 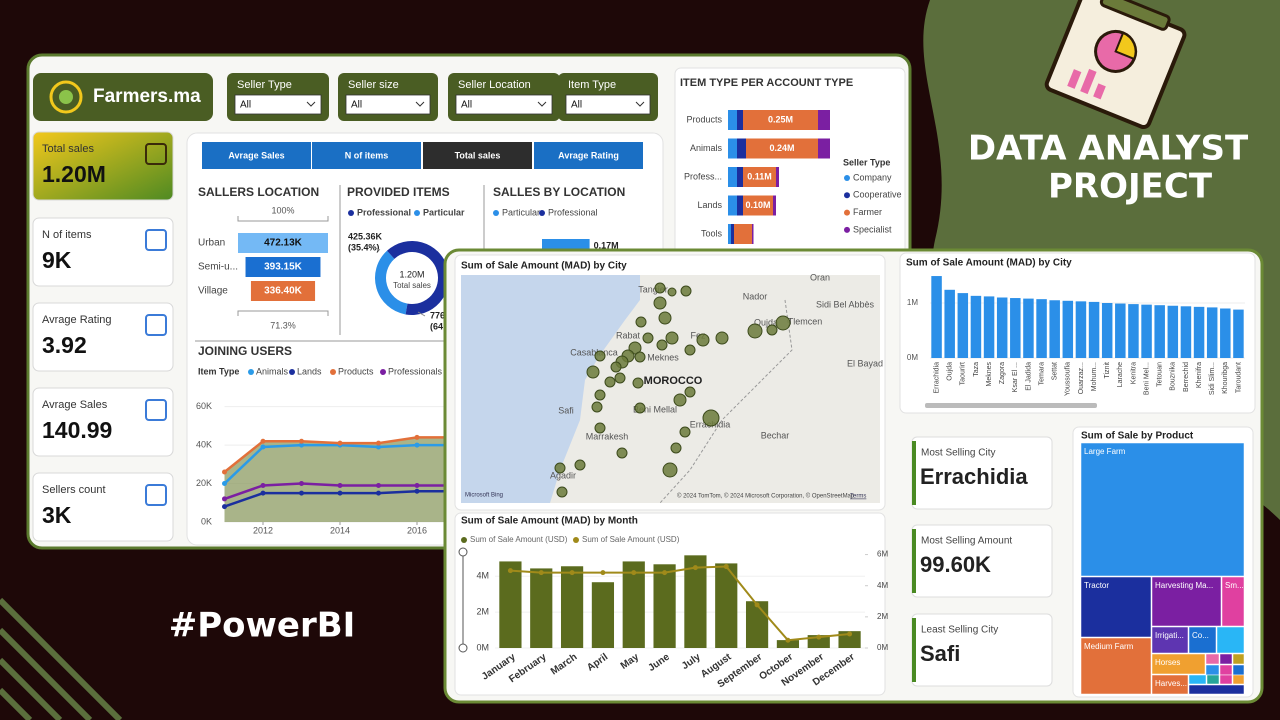 What do you see at coordinates (61, 658) in the screenshot?
I see `stripes` at bounding box center [61, 658].